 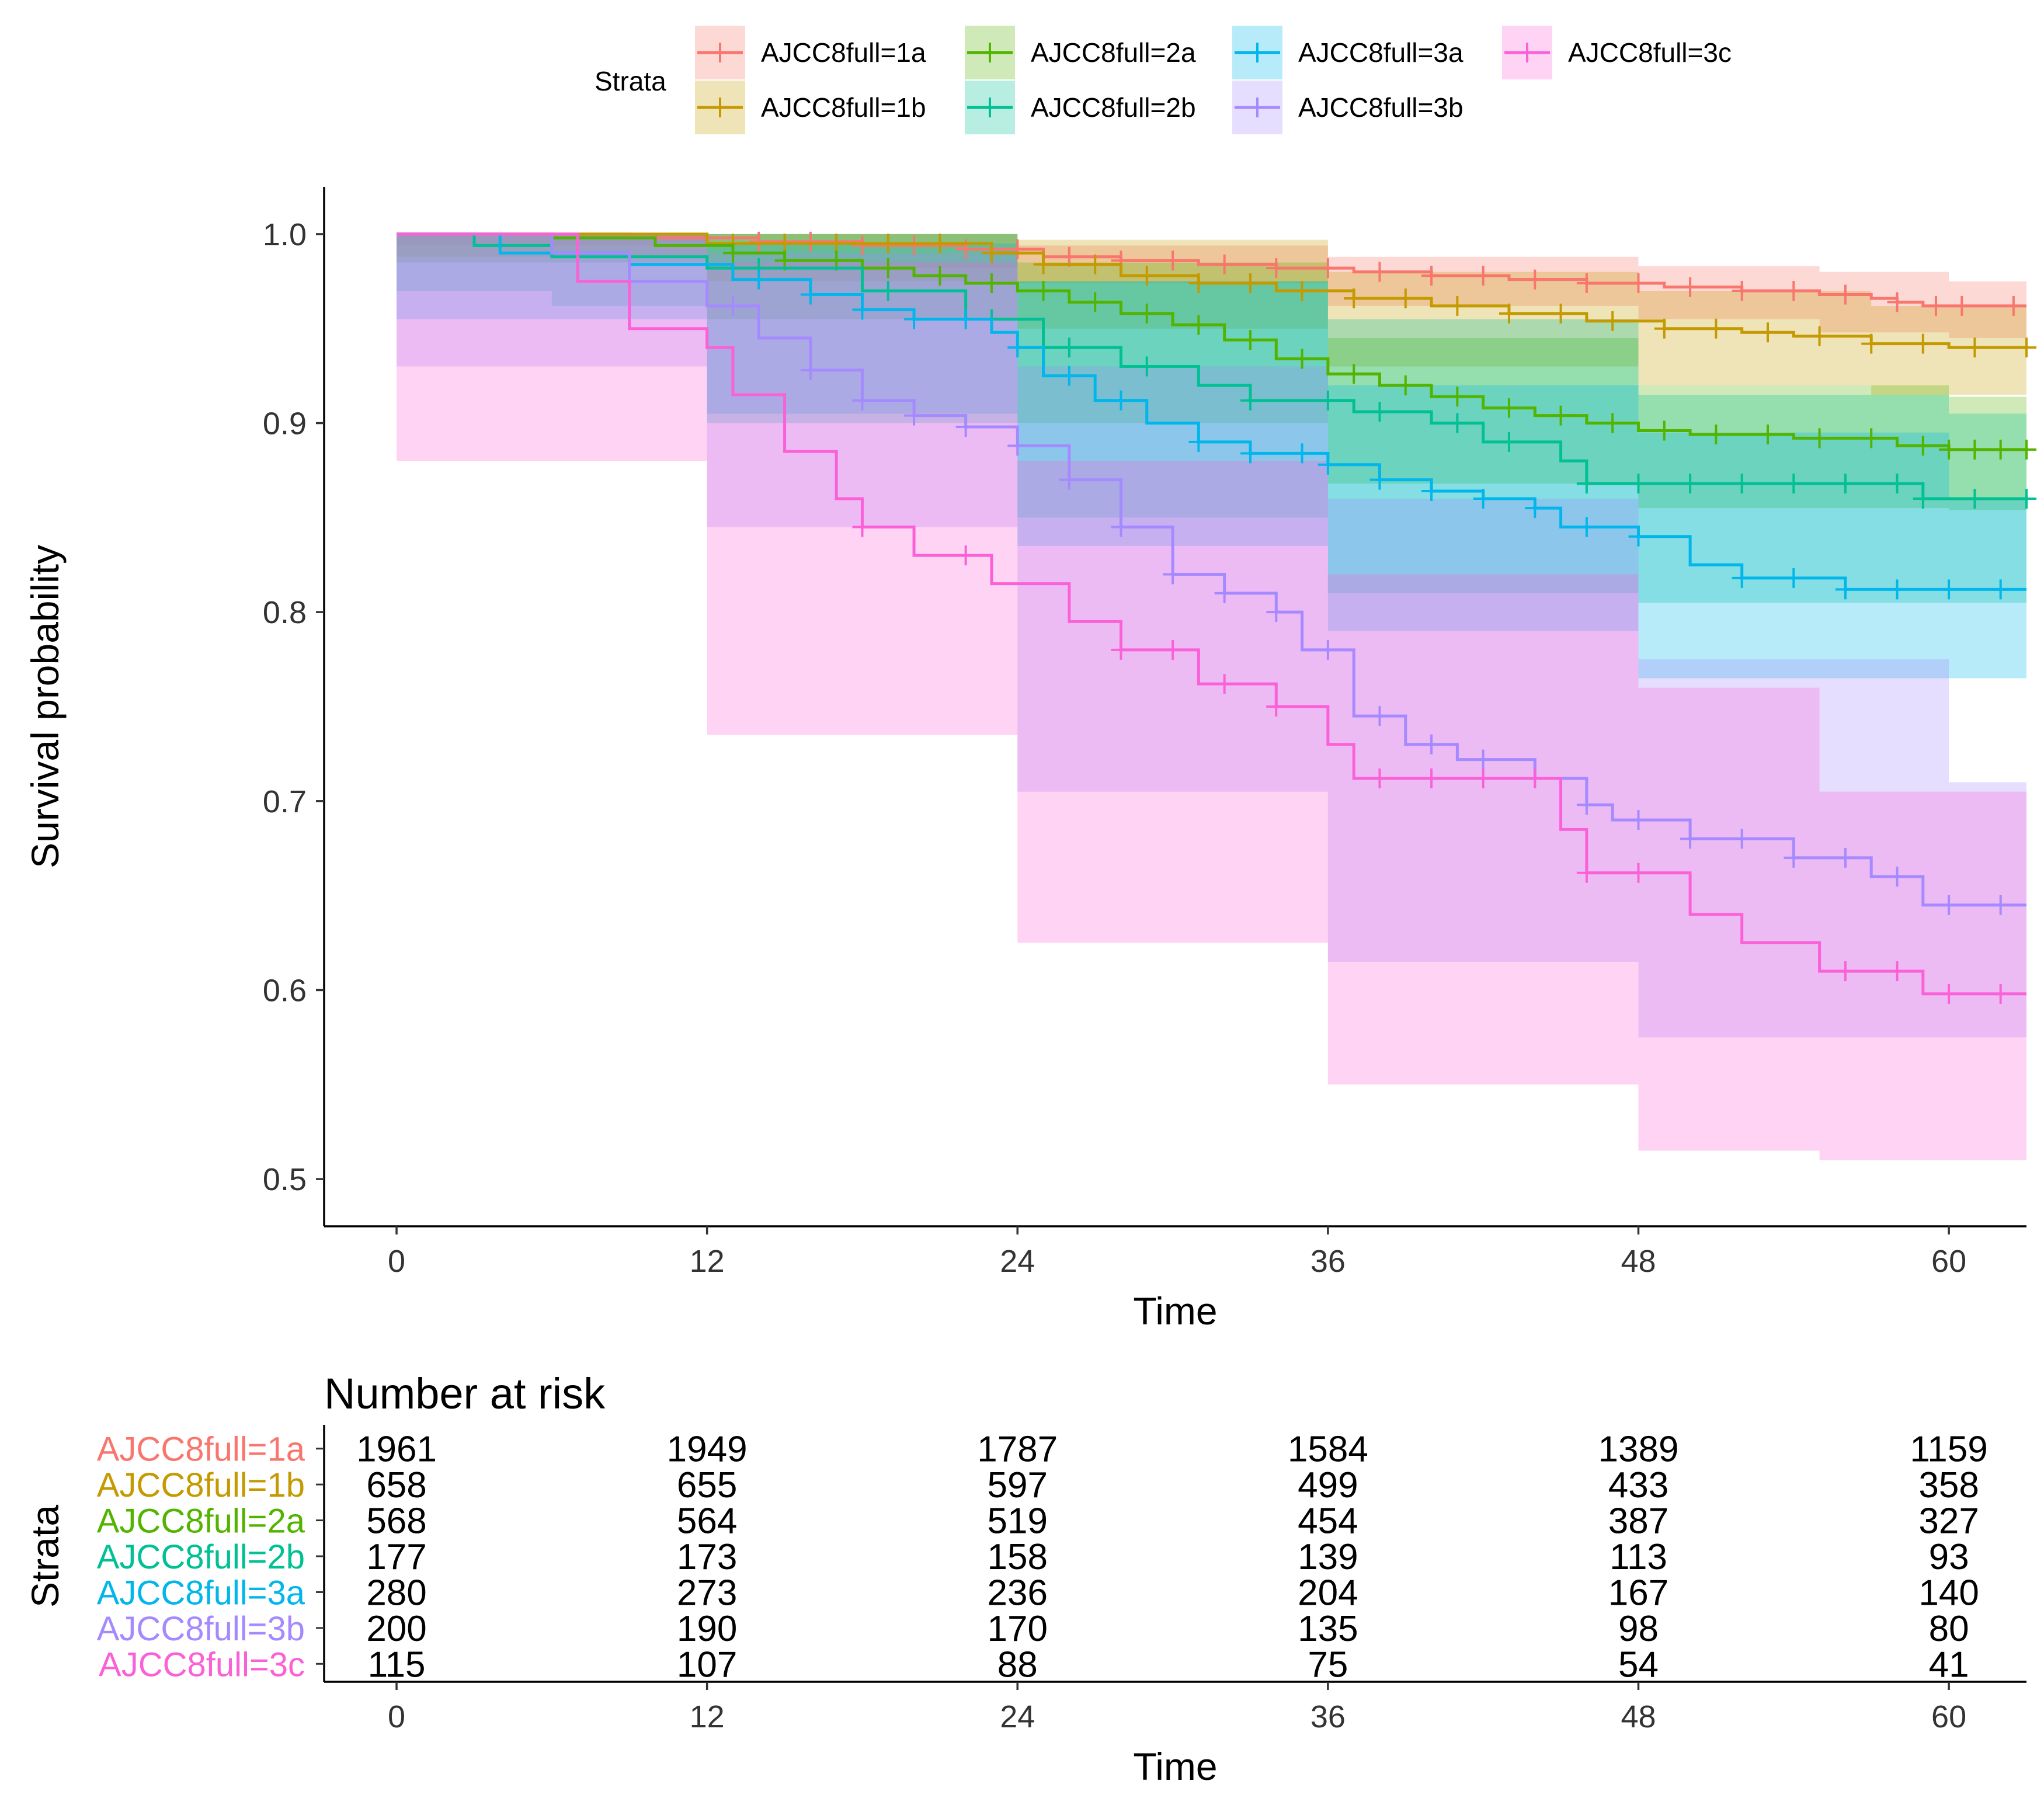 What do you see at coordinates (285, 423) in the screenshot?
I see `y-tick-label-4: 0.9` at bounding box center [285, 423].